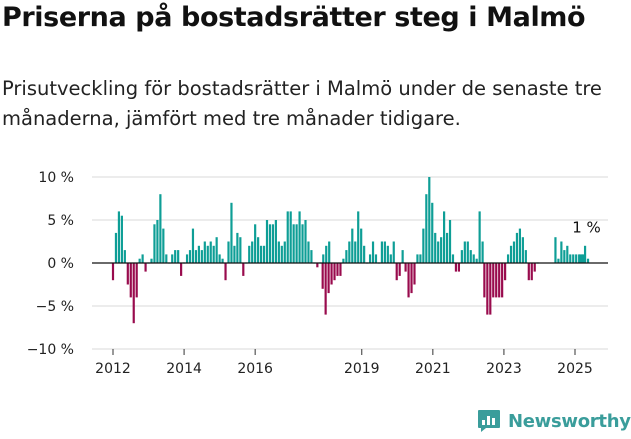  I want to click on y-tick-label: 0 %, so click(60, 264).